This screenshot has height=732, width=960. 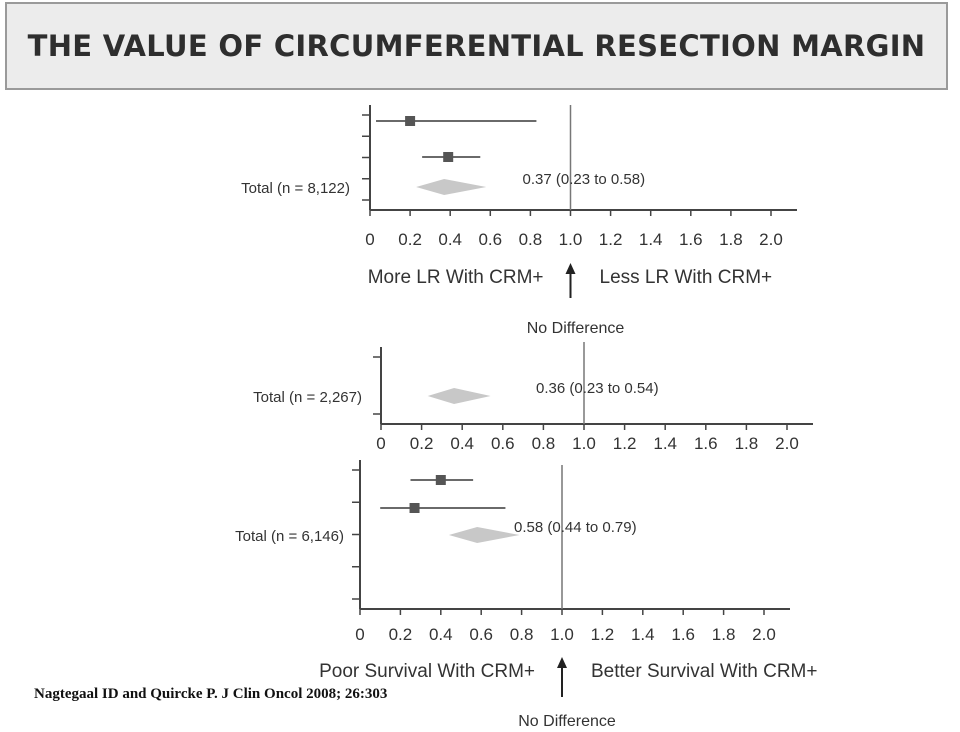 I want to click on right-direction-label: Less LR With CRM+, so click(x=686, y=277).